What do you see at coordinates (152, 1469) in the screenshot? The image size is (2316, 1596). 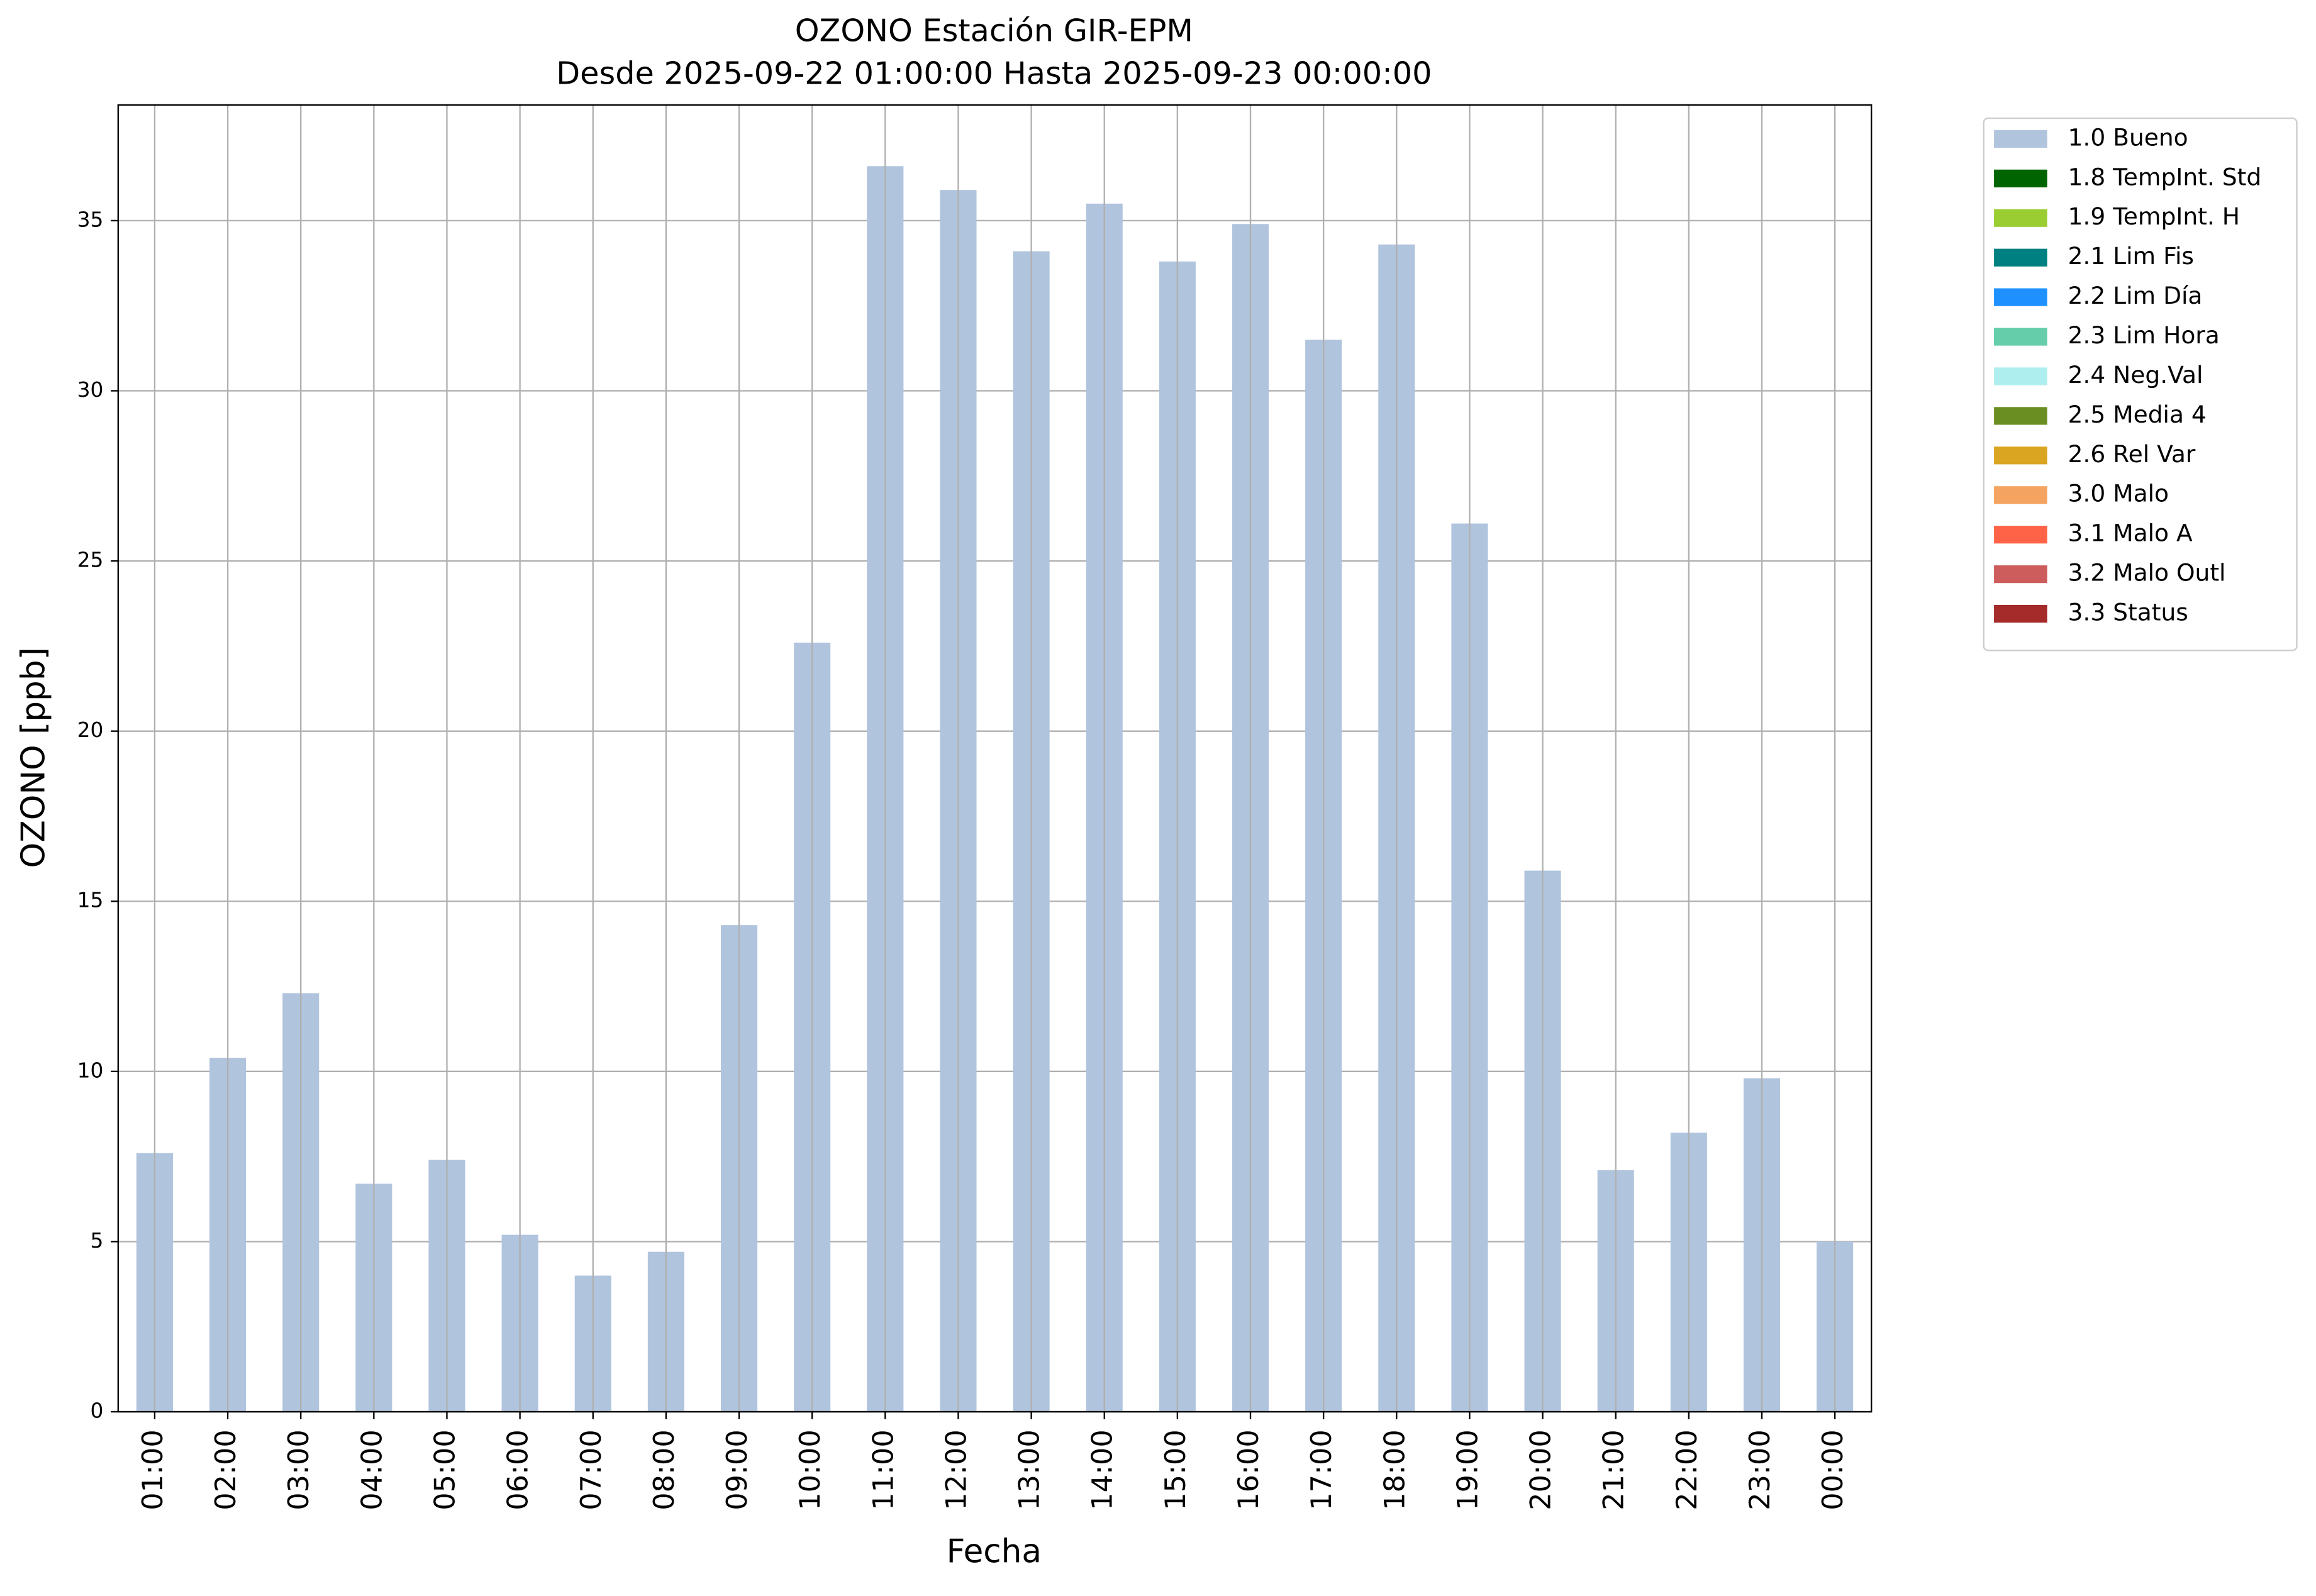 I see `x-tick-label: 01:00` at bounding box center [152, 1469].